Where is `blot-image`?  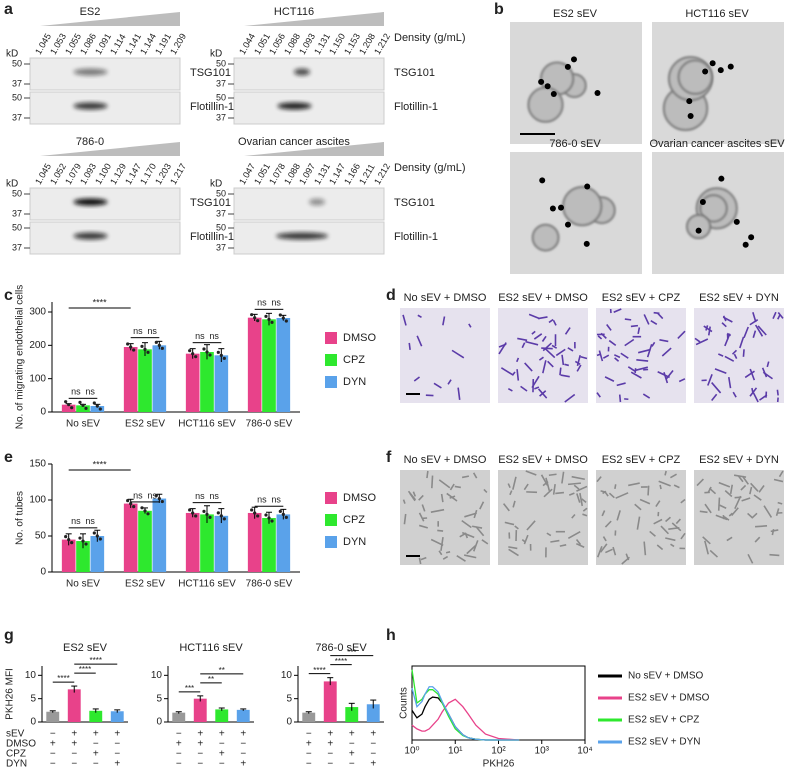 blot-image is located at coordinates (309, 108).